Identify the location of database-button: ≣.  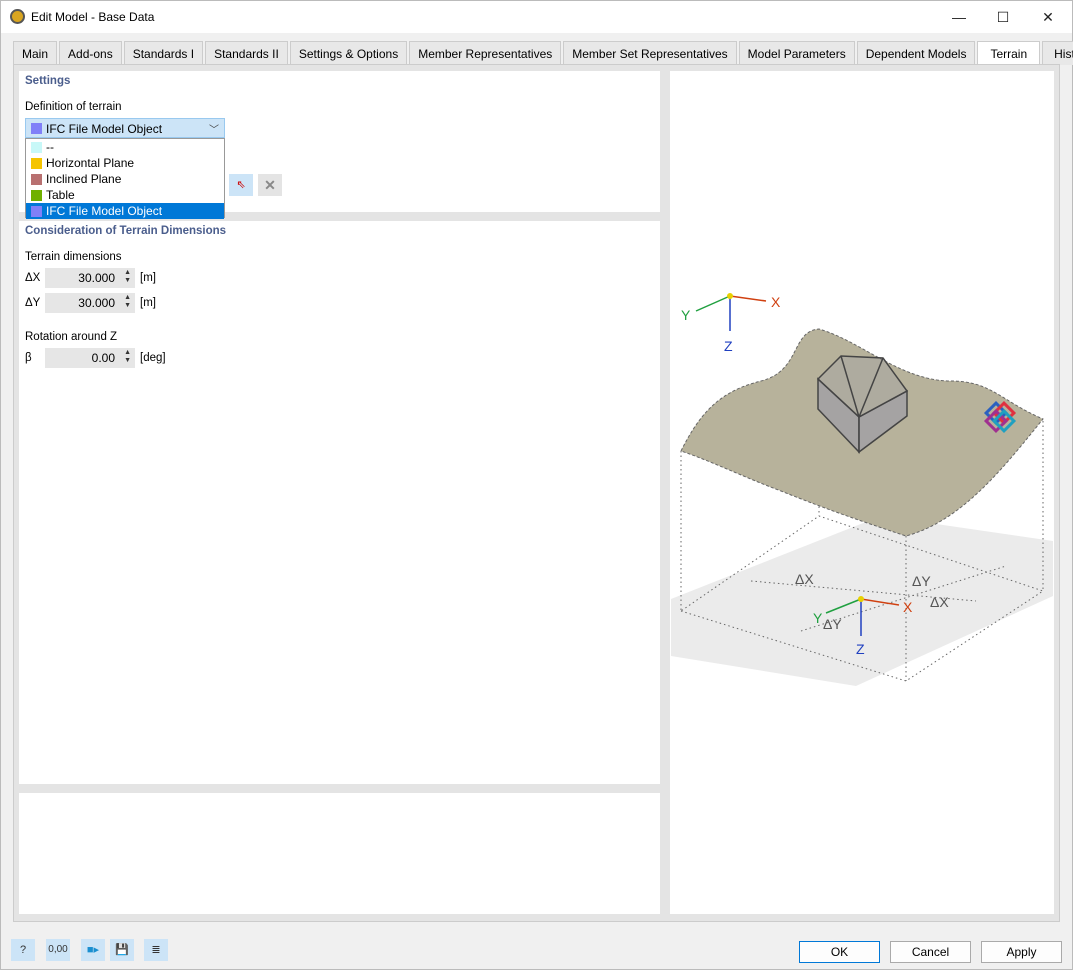
(156, 950).